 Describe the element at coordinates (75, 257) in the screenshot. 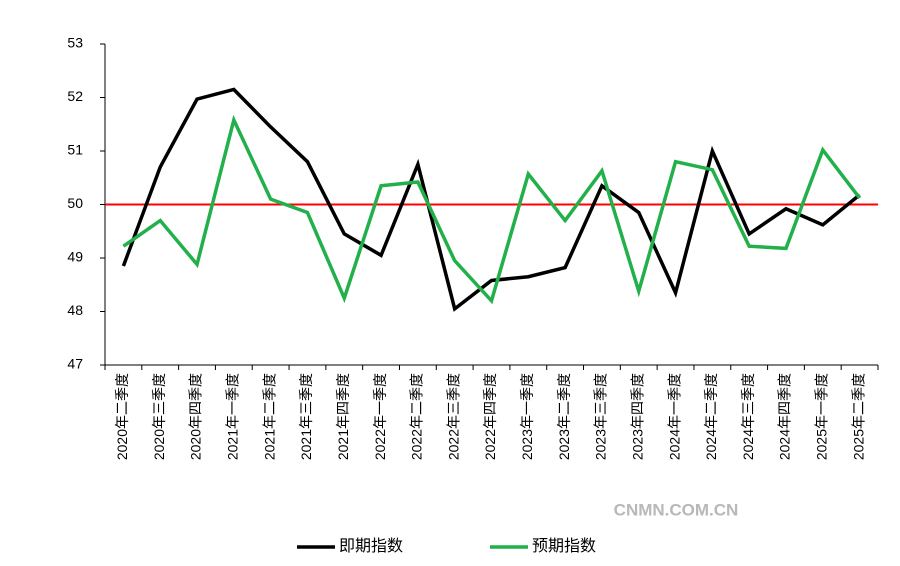

I see `y-tick-label: 49` at that location.